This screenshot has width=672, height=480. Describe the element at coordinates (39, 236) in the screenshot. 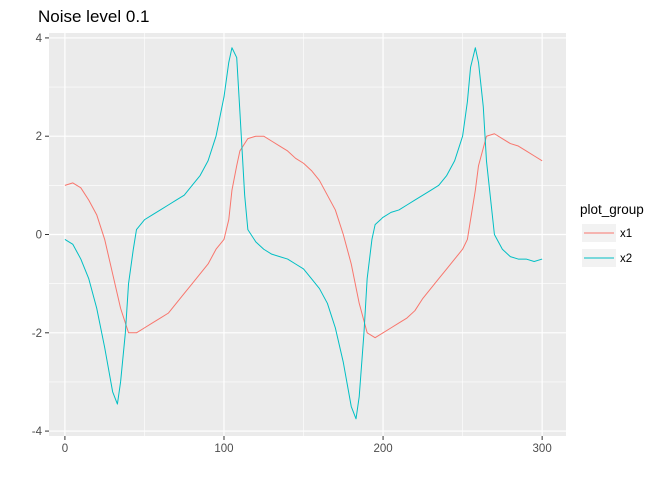

I see `y-tick-label: 0` at that location.